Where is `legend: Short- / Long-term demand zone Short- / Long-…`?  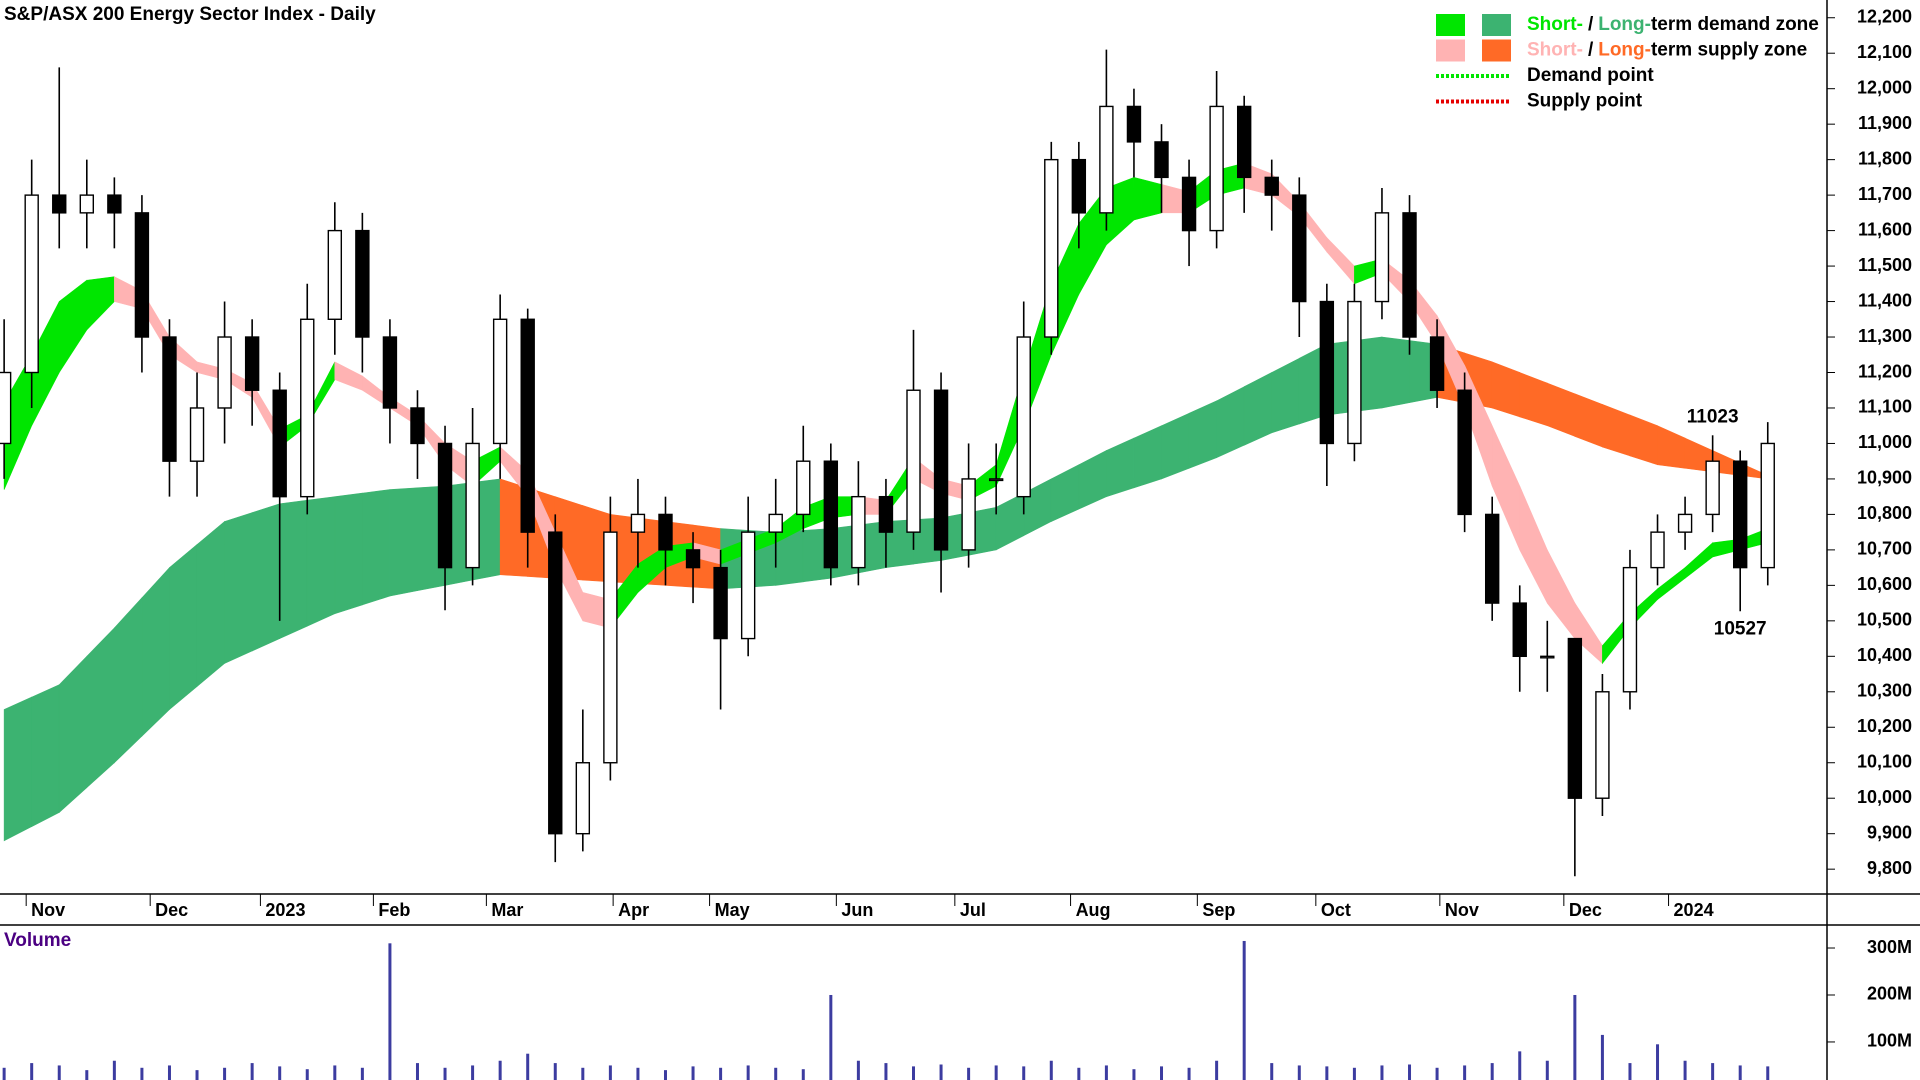
legend: Short- / Long-term demand zone Short- / Long-… is located at coordinates (1627, 63).